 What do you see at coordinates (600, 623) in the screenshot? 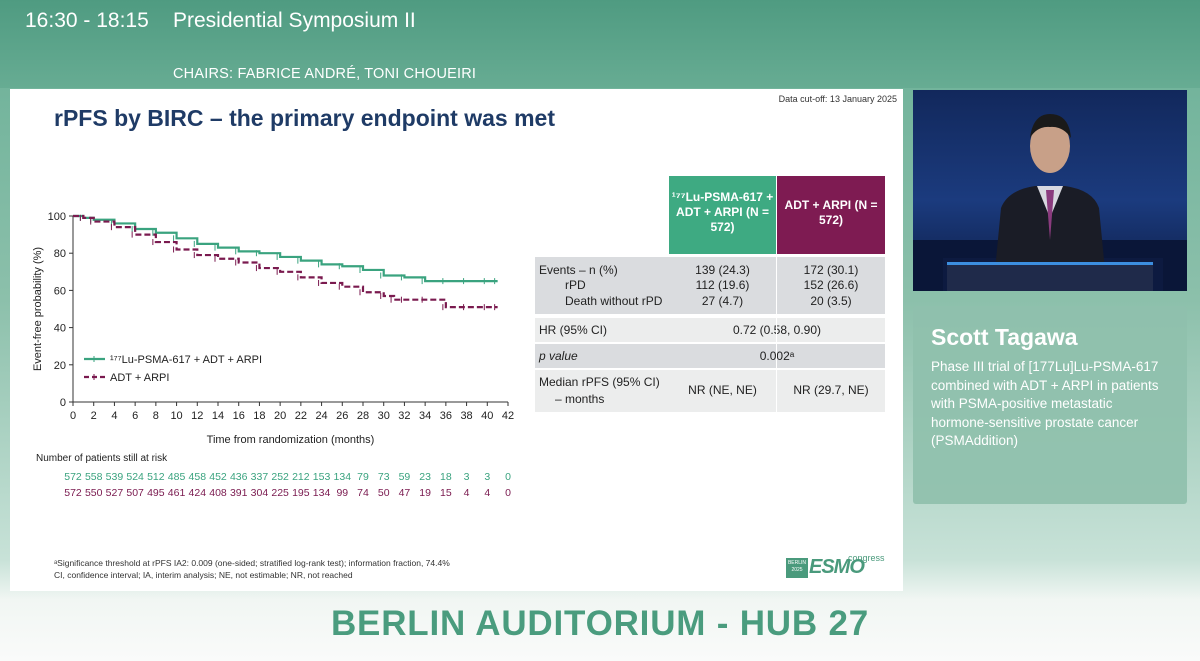
I see `venue-label: BERLIN AUDITORIUM - HUB 27` at bounding box center [600, 623].